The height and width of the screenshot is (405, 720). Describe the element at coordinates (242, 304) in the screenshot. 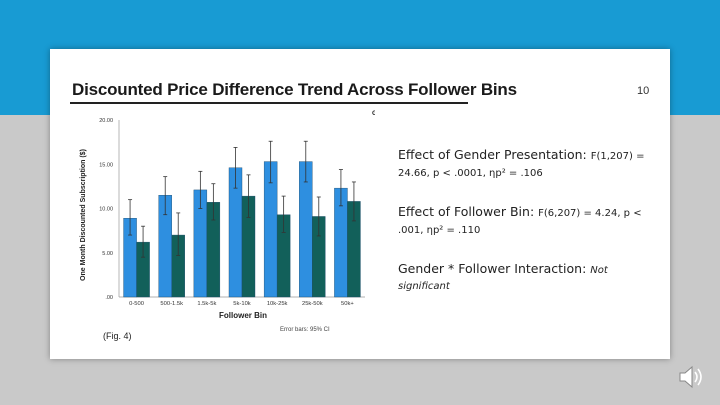

I see `x-tick-label: 5k-10k` at that location.